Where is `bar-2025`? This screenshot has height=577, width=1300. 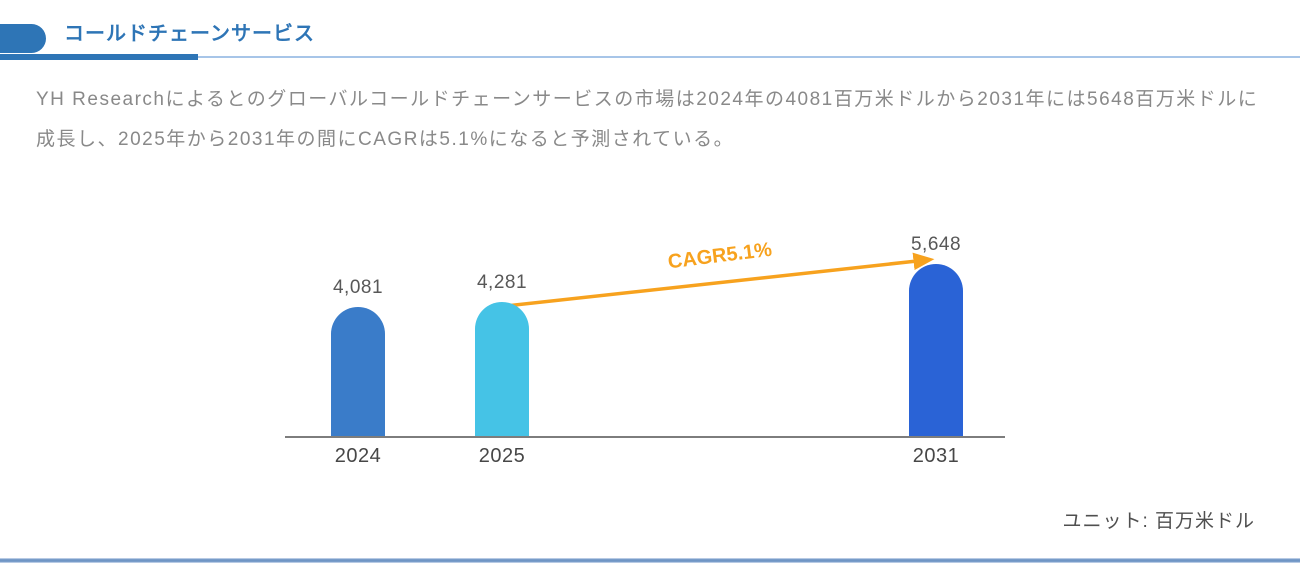 bar-2025 is located at coordinates (502, 369).